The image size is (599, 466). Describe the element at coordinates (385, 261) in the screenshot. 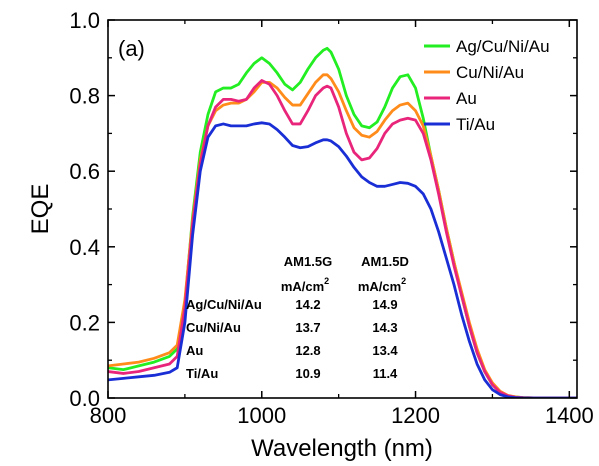

I see `table-header-1: AM1.5D` at that location.